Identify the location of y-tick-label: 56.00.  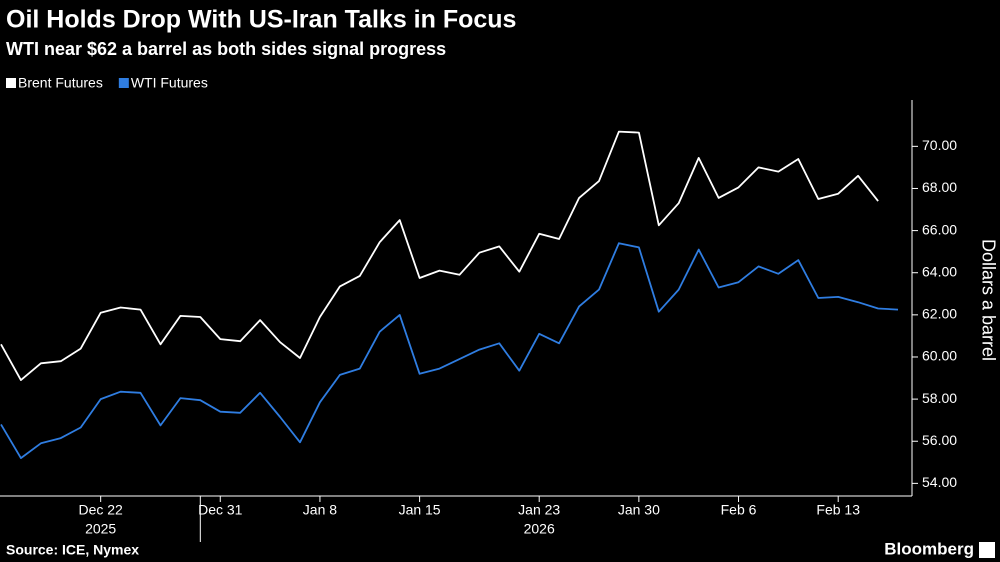
(939, 440).